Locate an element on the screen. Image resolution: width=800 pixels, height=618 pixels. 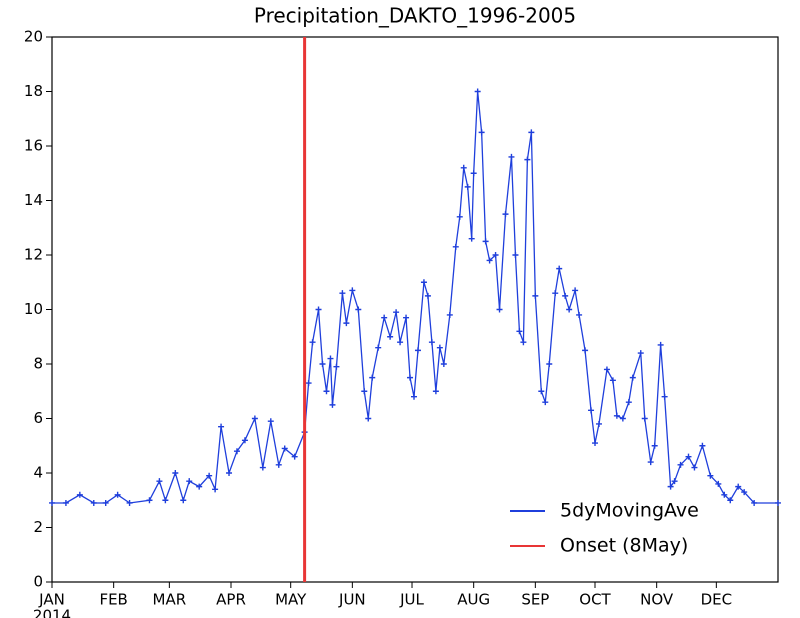
y-tick-label: 8 is located at coordinates (38, 364).